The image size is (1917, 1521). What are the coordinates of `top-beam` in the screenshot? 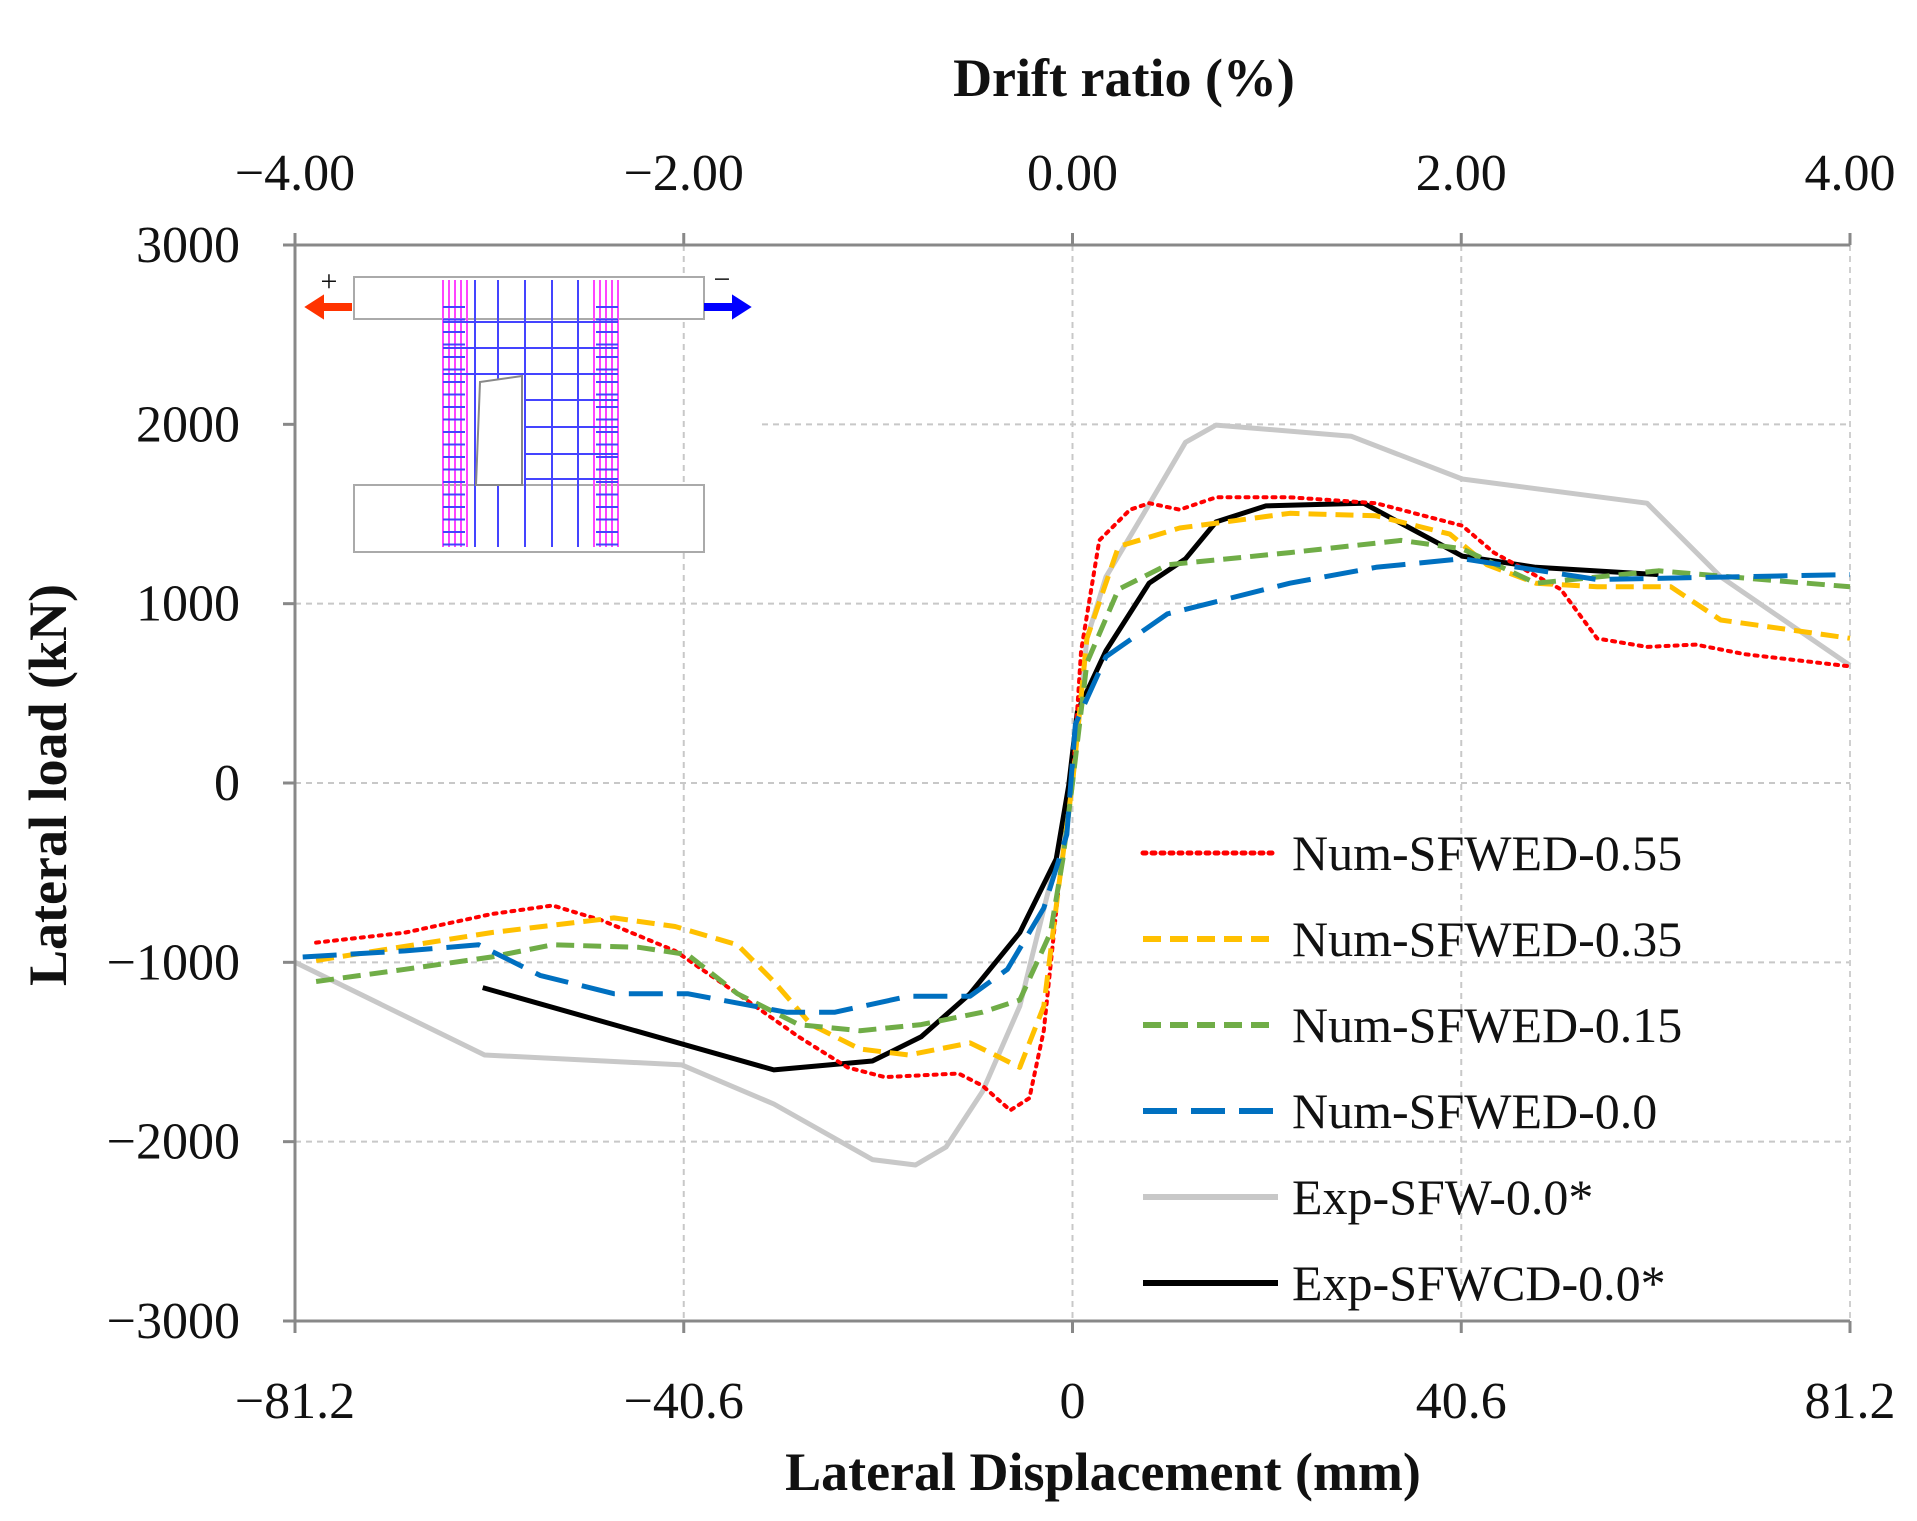 It's located at (529, 298).